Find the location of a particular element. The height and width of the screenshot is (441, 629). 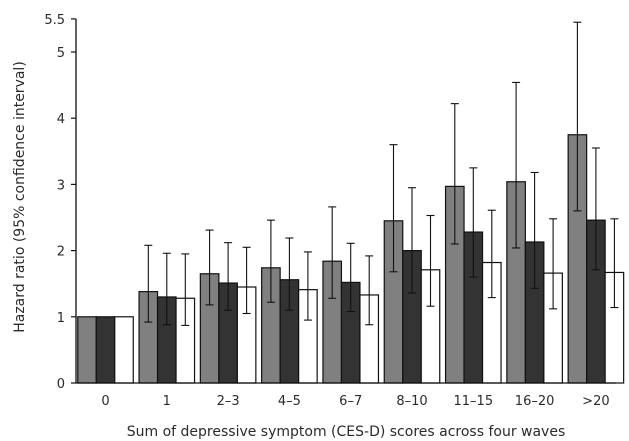

x-tick-label-4: 6–7 is located at coordinates (350, 401).